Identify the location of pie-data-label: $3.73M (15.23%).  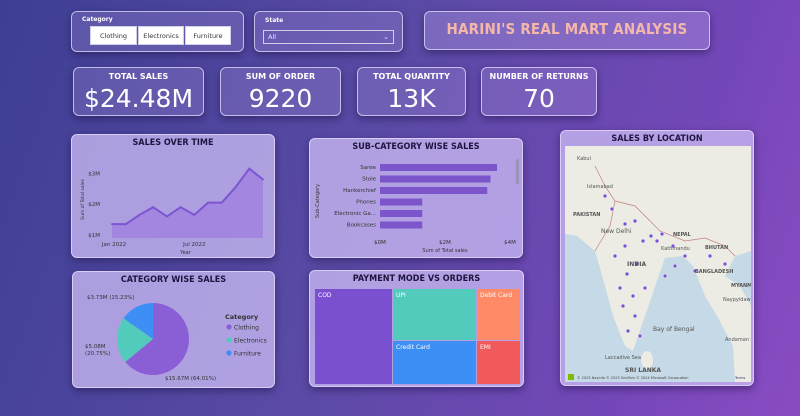
(111, 298).